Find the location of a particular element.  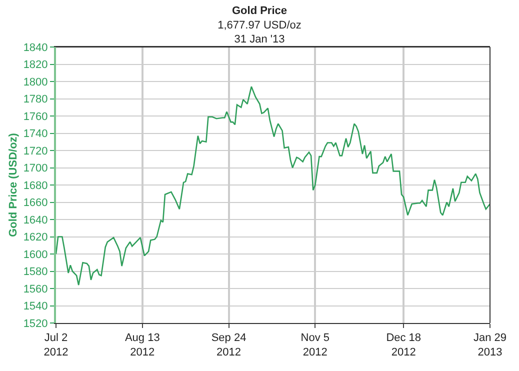

x-tick-label: Jul 2 2012 is located at coordinates (56, 345).